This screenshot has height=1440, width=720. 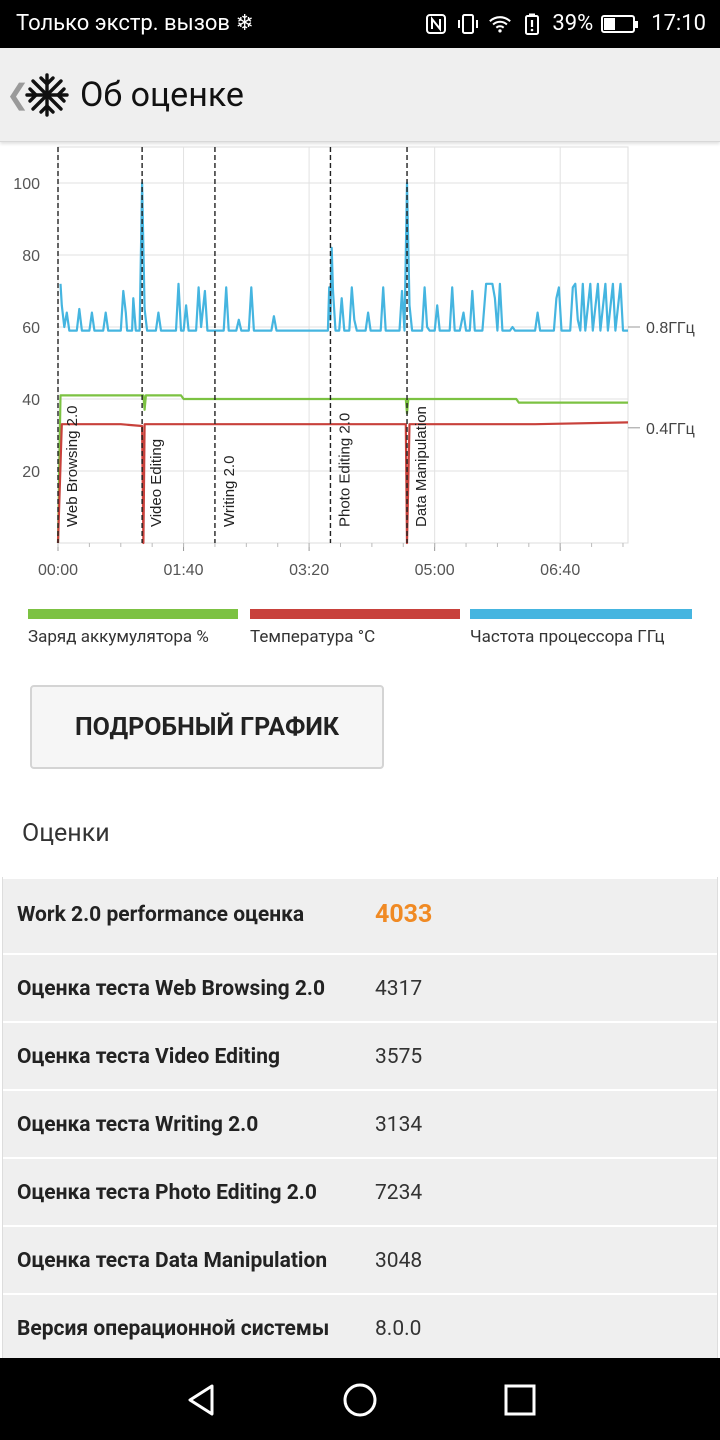 What do you see at coordinates (72, 466) in the screenshot?
I see `test-marker-label: Web Browsing 2.0` at bounding box center [72, 466].